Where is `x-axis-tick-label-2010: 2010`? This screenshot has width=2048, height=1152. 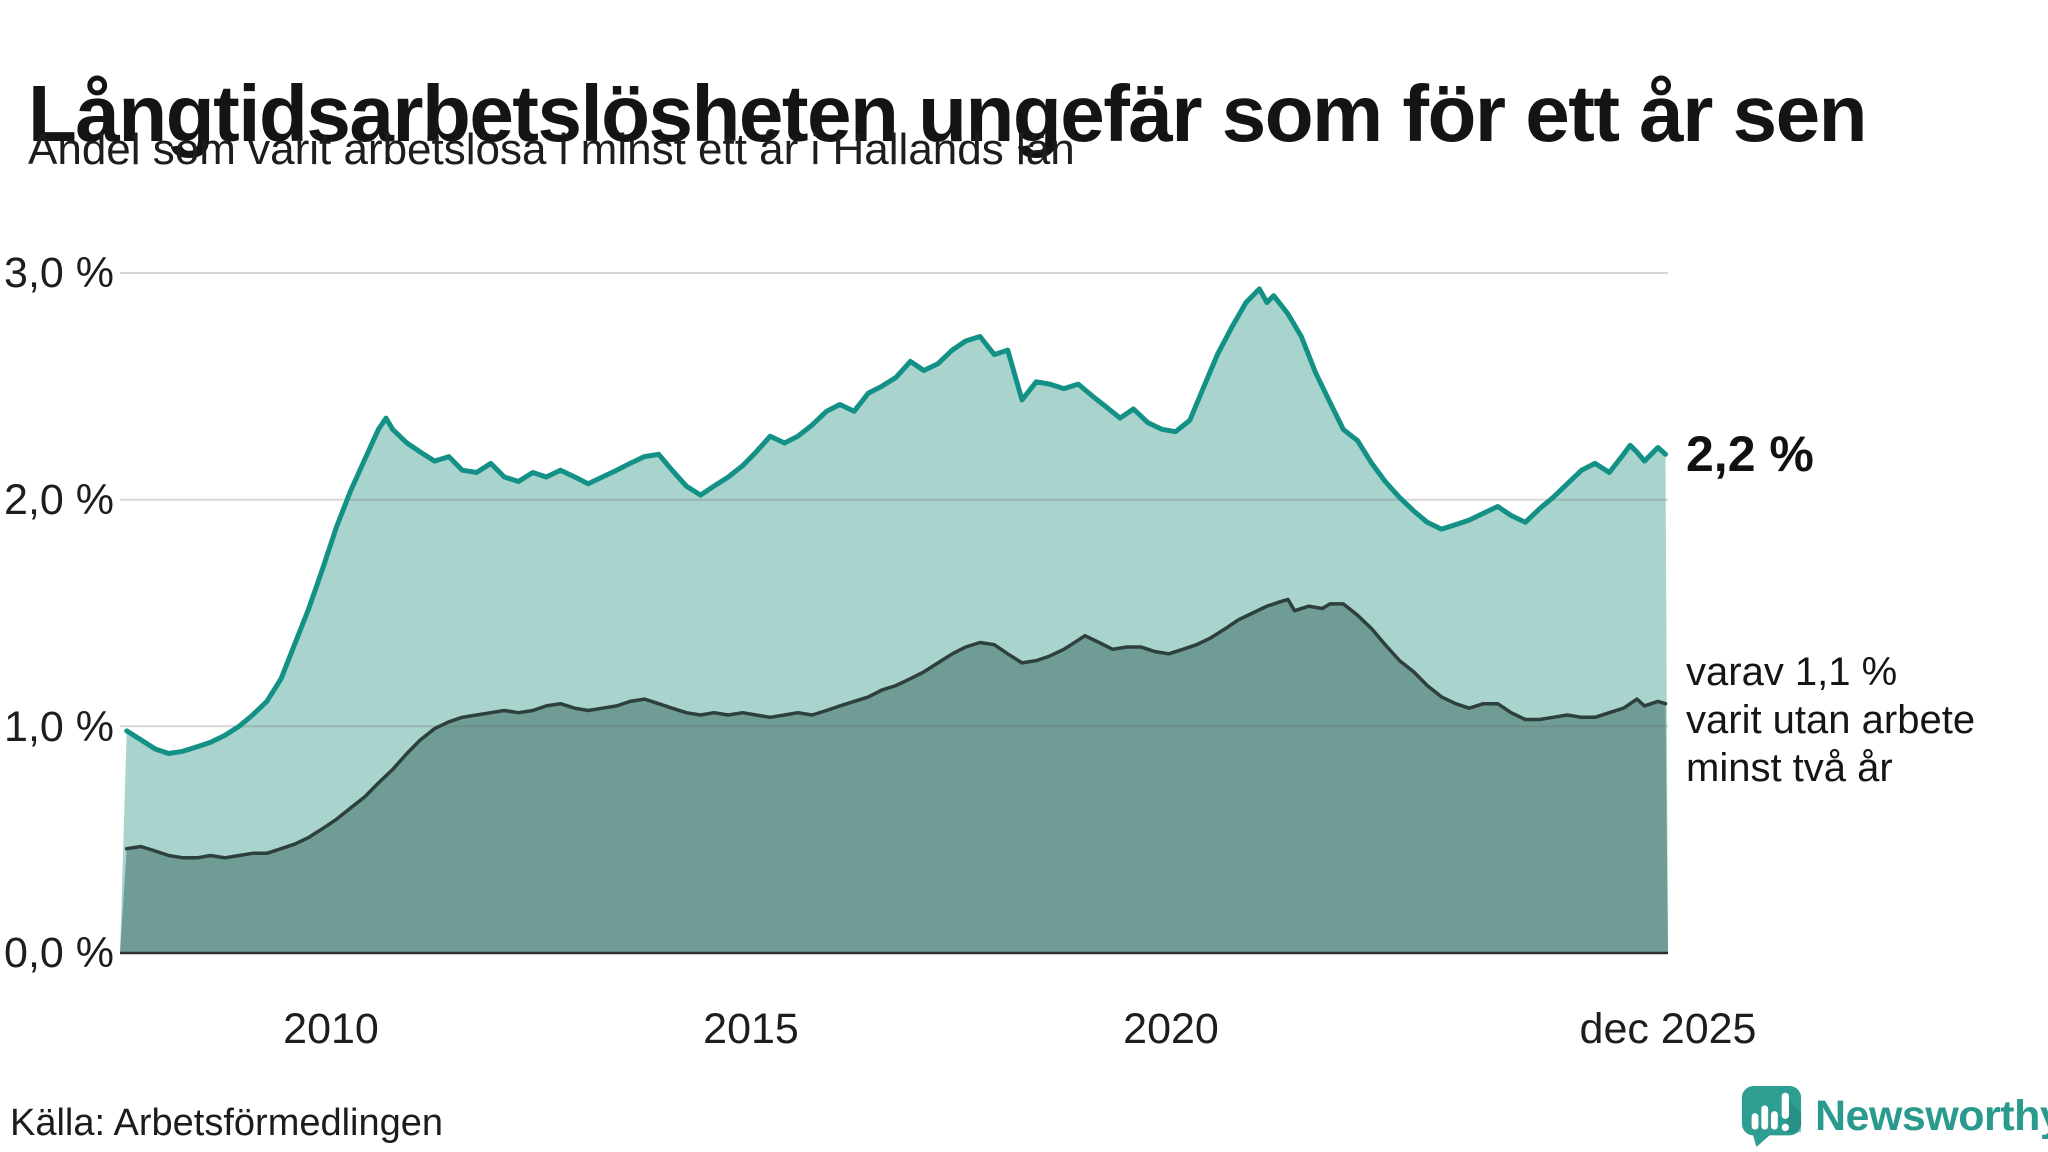 x-axis-tick-label-2010: 2010 is located at coordinates (331, 1029).